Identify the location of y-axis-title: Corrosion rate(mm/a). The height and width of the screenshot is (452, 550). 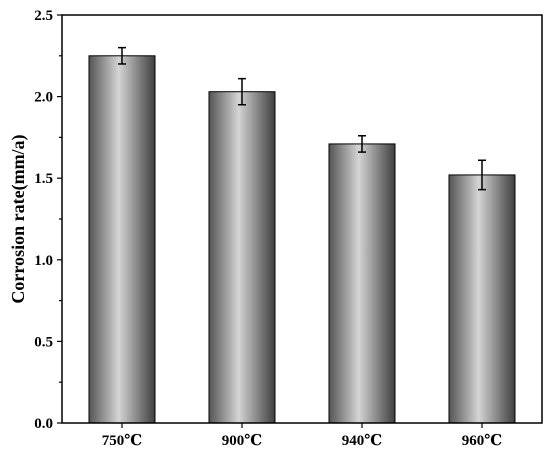
(18, 218).